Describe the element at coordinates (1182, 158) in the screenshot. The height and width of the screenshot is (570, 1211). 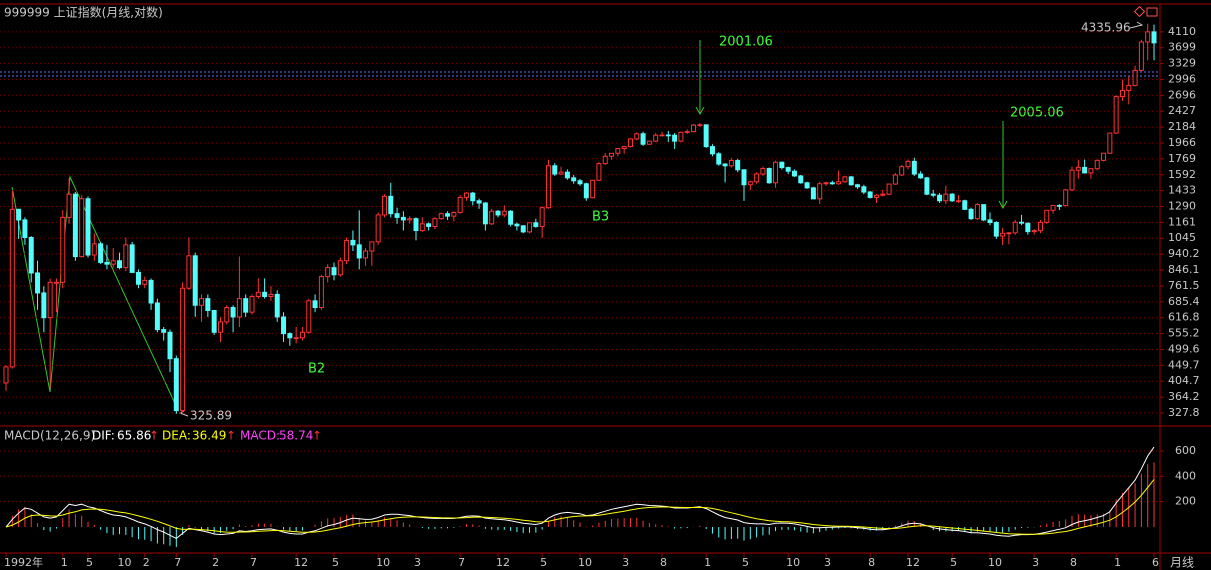
I see `y-tick-label: 1769` at that location.